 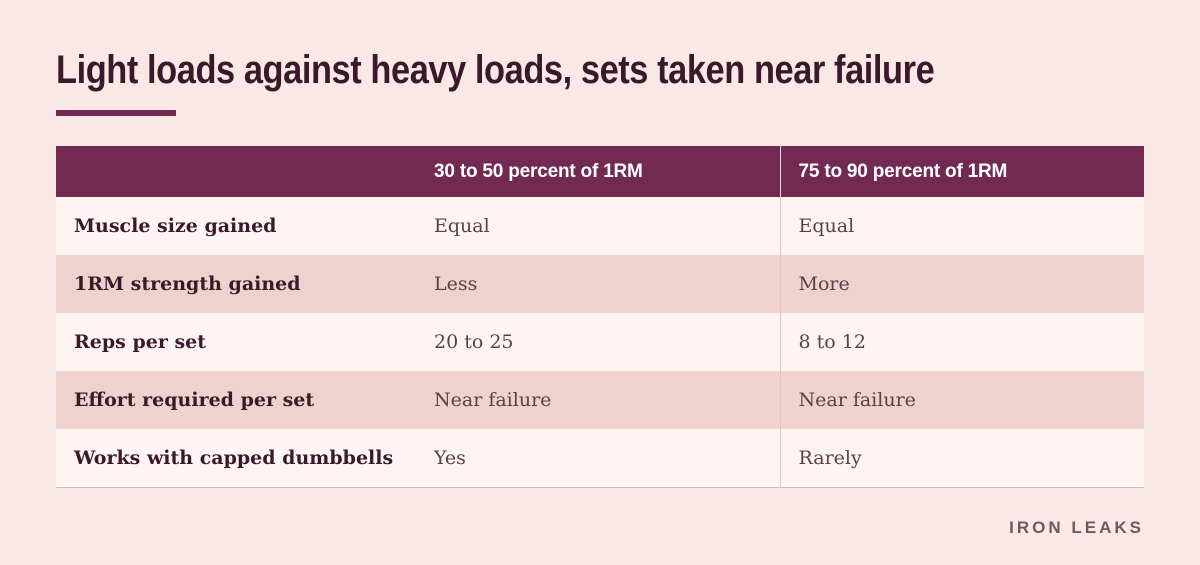 What do you see at coordinates (194, 400) in the screenshot?
I see `row-label: Effort required per set` at bounding box center [194, 400].